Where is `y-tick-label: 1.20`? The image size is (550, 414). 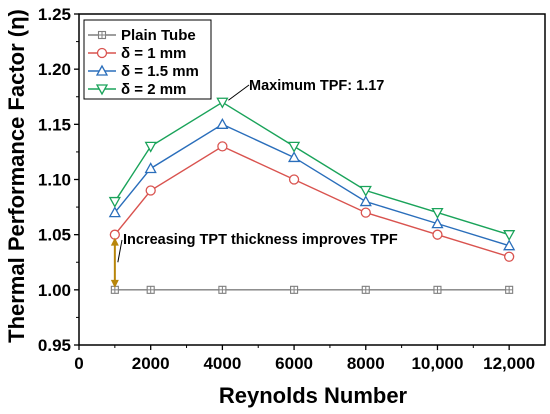 y-tick-label: 1.20 is located at coordinates (54, 69).